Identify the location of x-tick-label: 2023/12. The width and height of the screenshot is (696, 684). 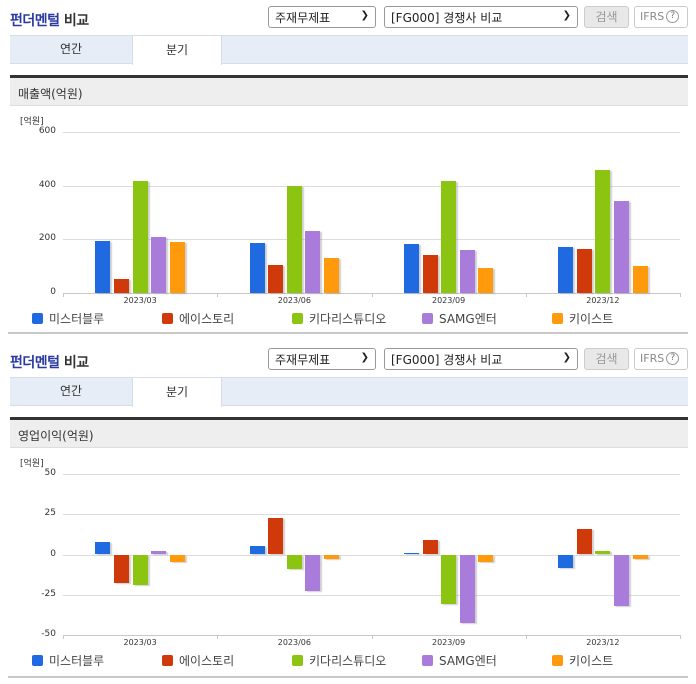
(603, 642).